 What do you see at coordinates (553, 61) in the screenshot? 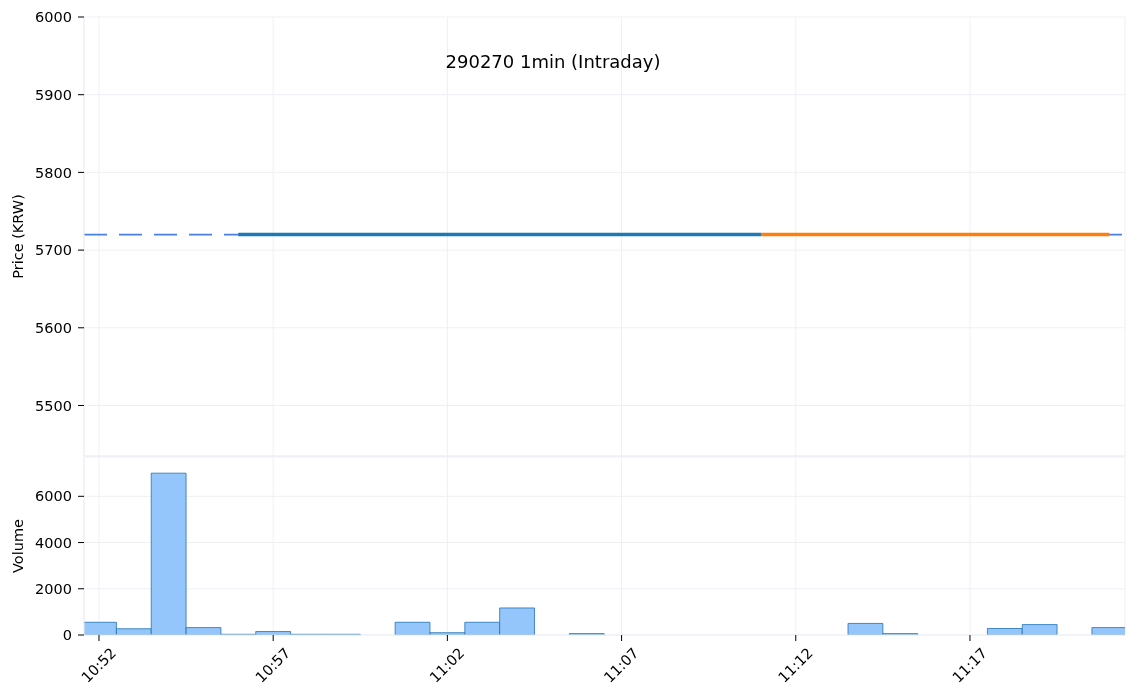
I see `text: 290270 1min (Intraday)` at bounding box center [553, 61].